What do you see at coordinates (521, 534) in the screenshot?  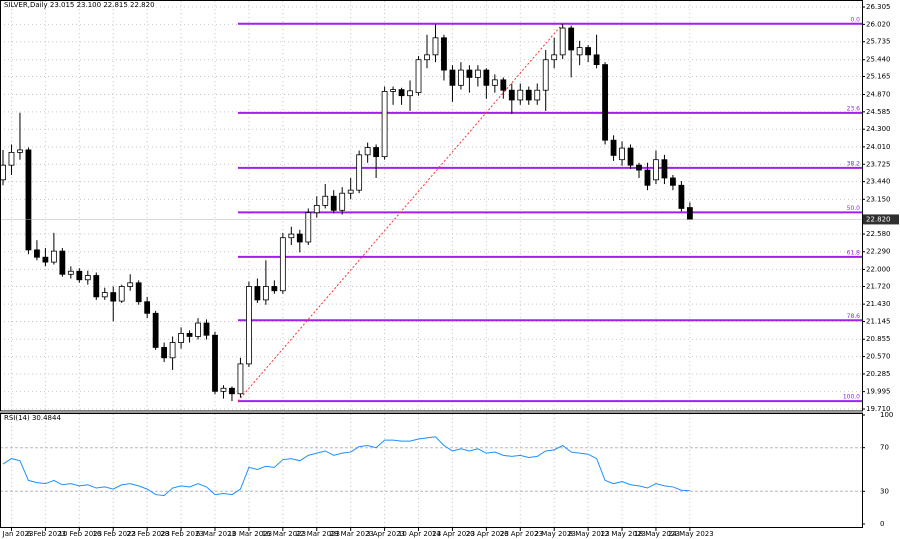 I see `x-tick-label: 26 Apr 2023` at bounding box center [521, 534].